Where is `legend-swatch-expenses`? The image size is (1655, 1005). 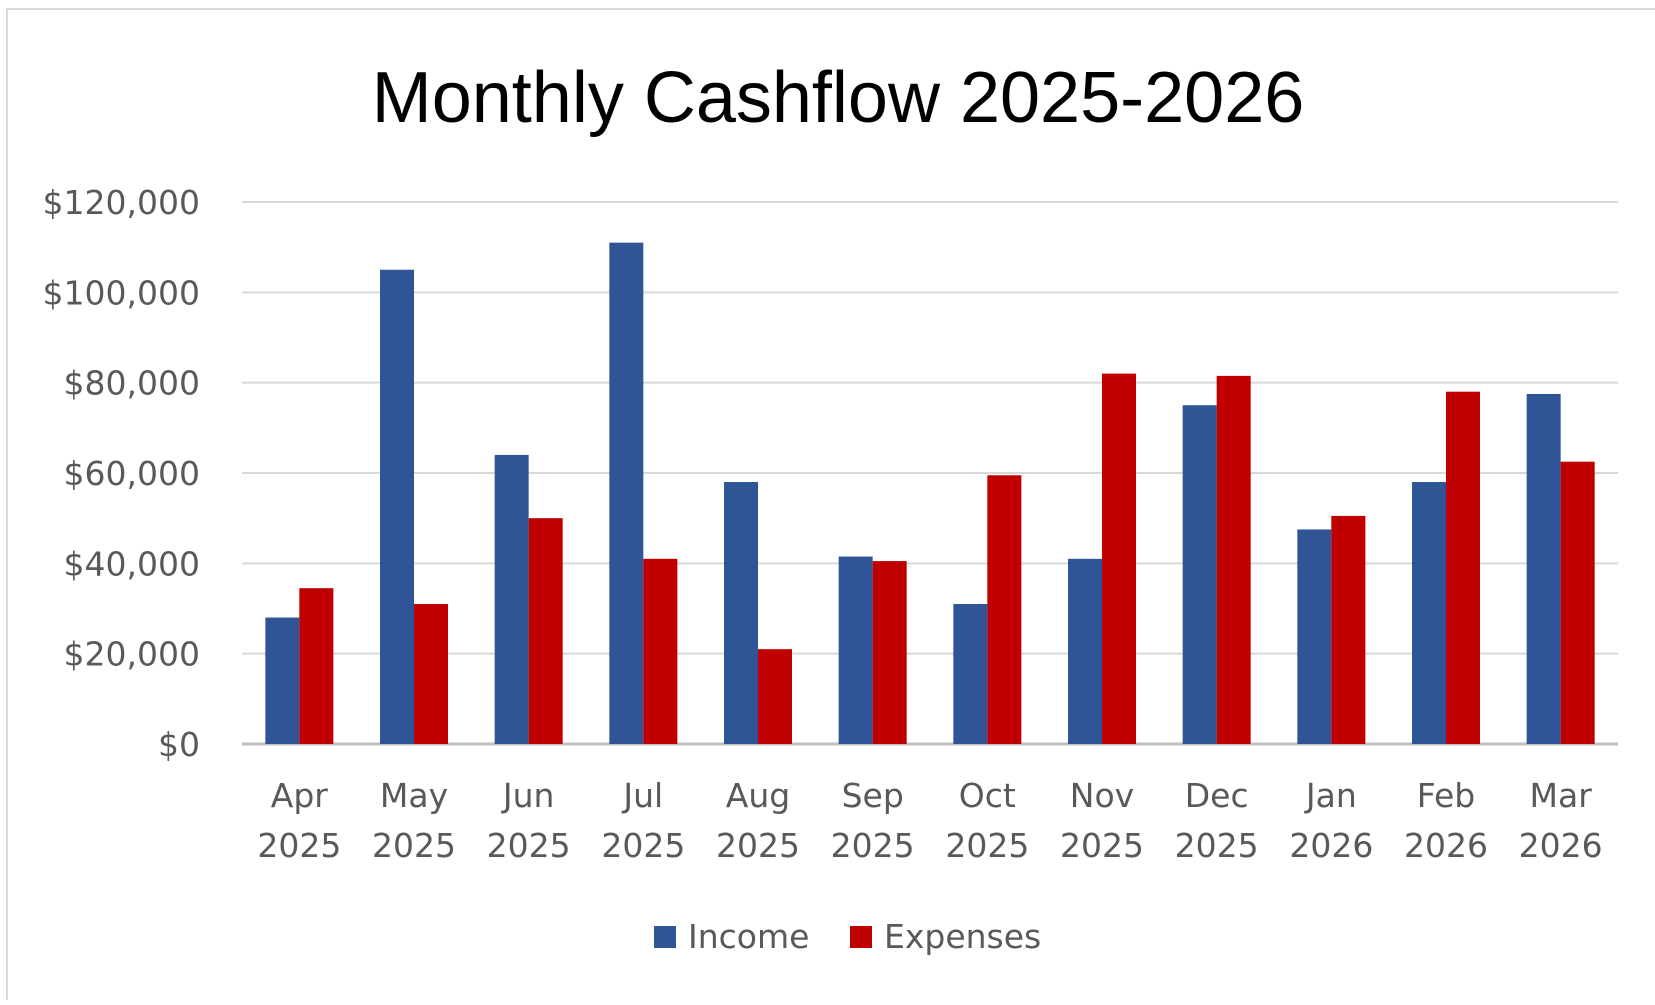 legend-swatch-expenses is located at coordinates (861, 937).